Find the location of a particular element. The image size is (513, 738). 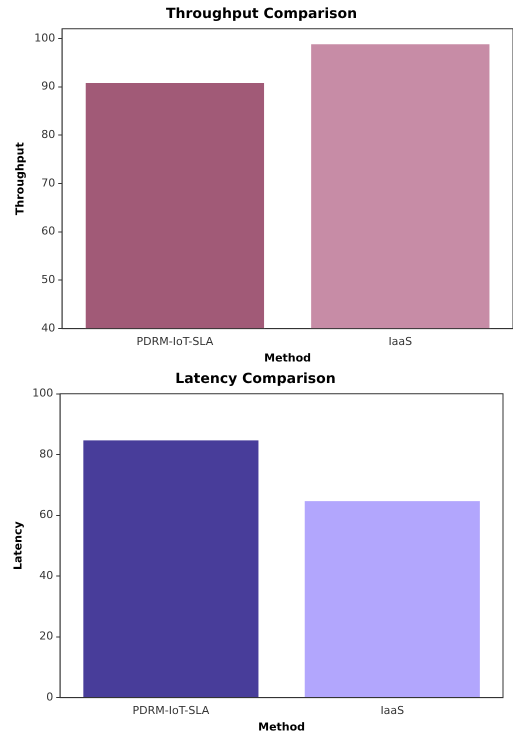

y-tick-label: 70 is located at coordinates (48, 183).